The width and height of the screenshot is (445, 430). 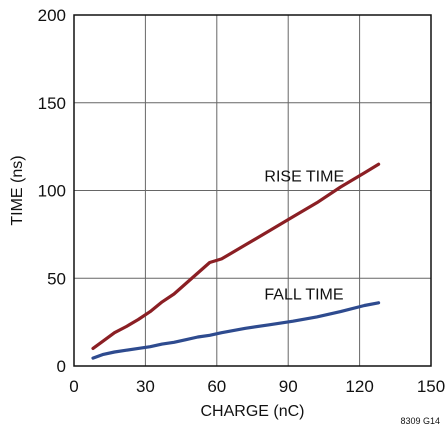 I want to click on x-axis-title: CHARGE (nC), so click(x=252, y=411).